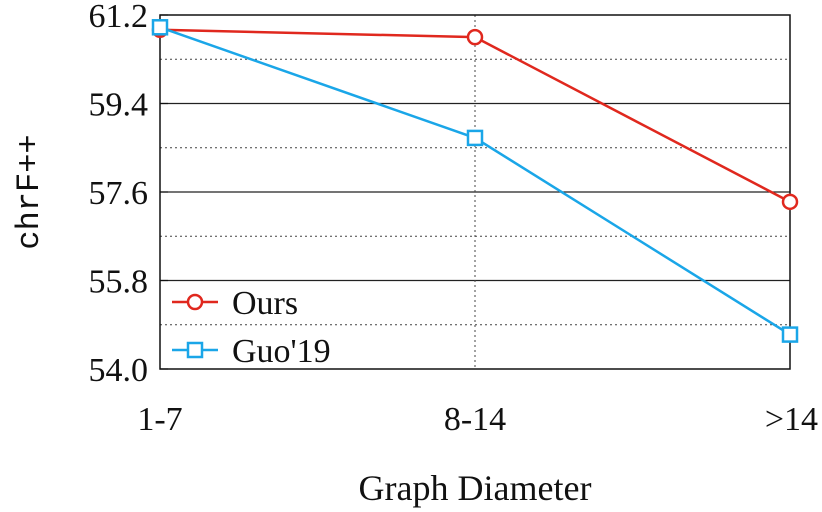 This screenshot has height=512, width=822. What do you see at coordinates (119, 282) in the screenshot?
I see `y-tick-label: 55.8` at bounding box center [119, 282].